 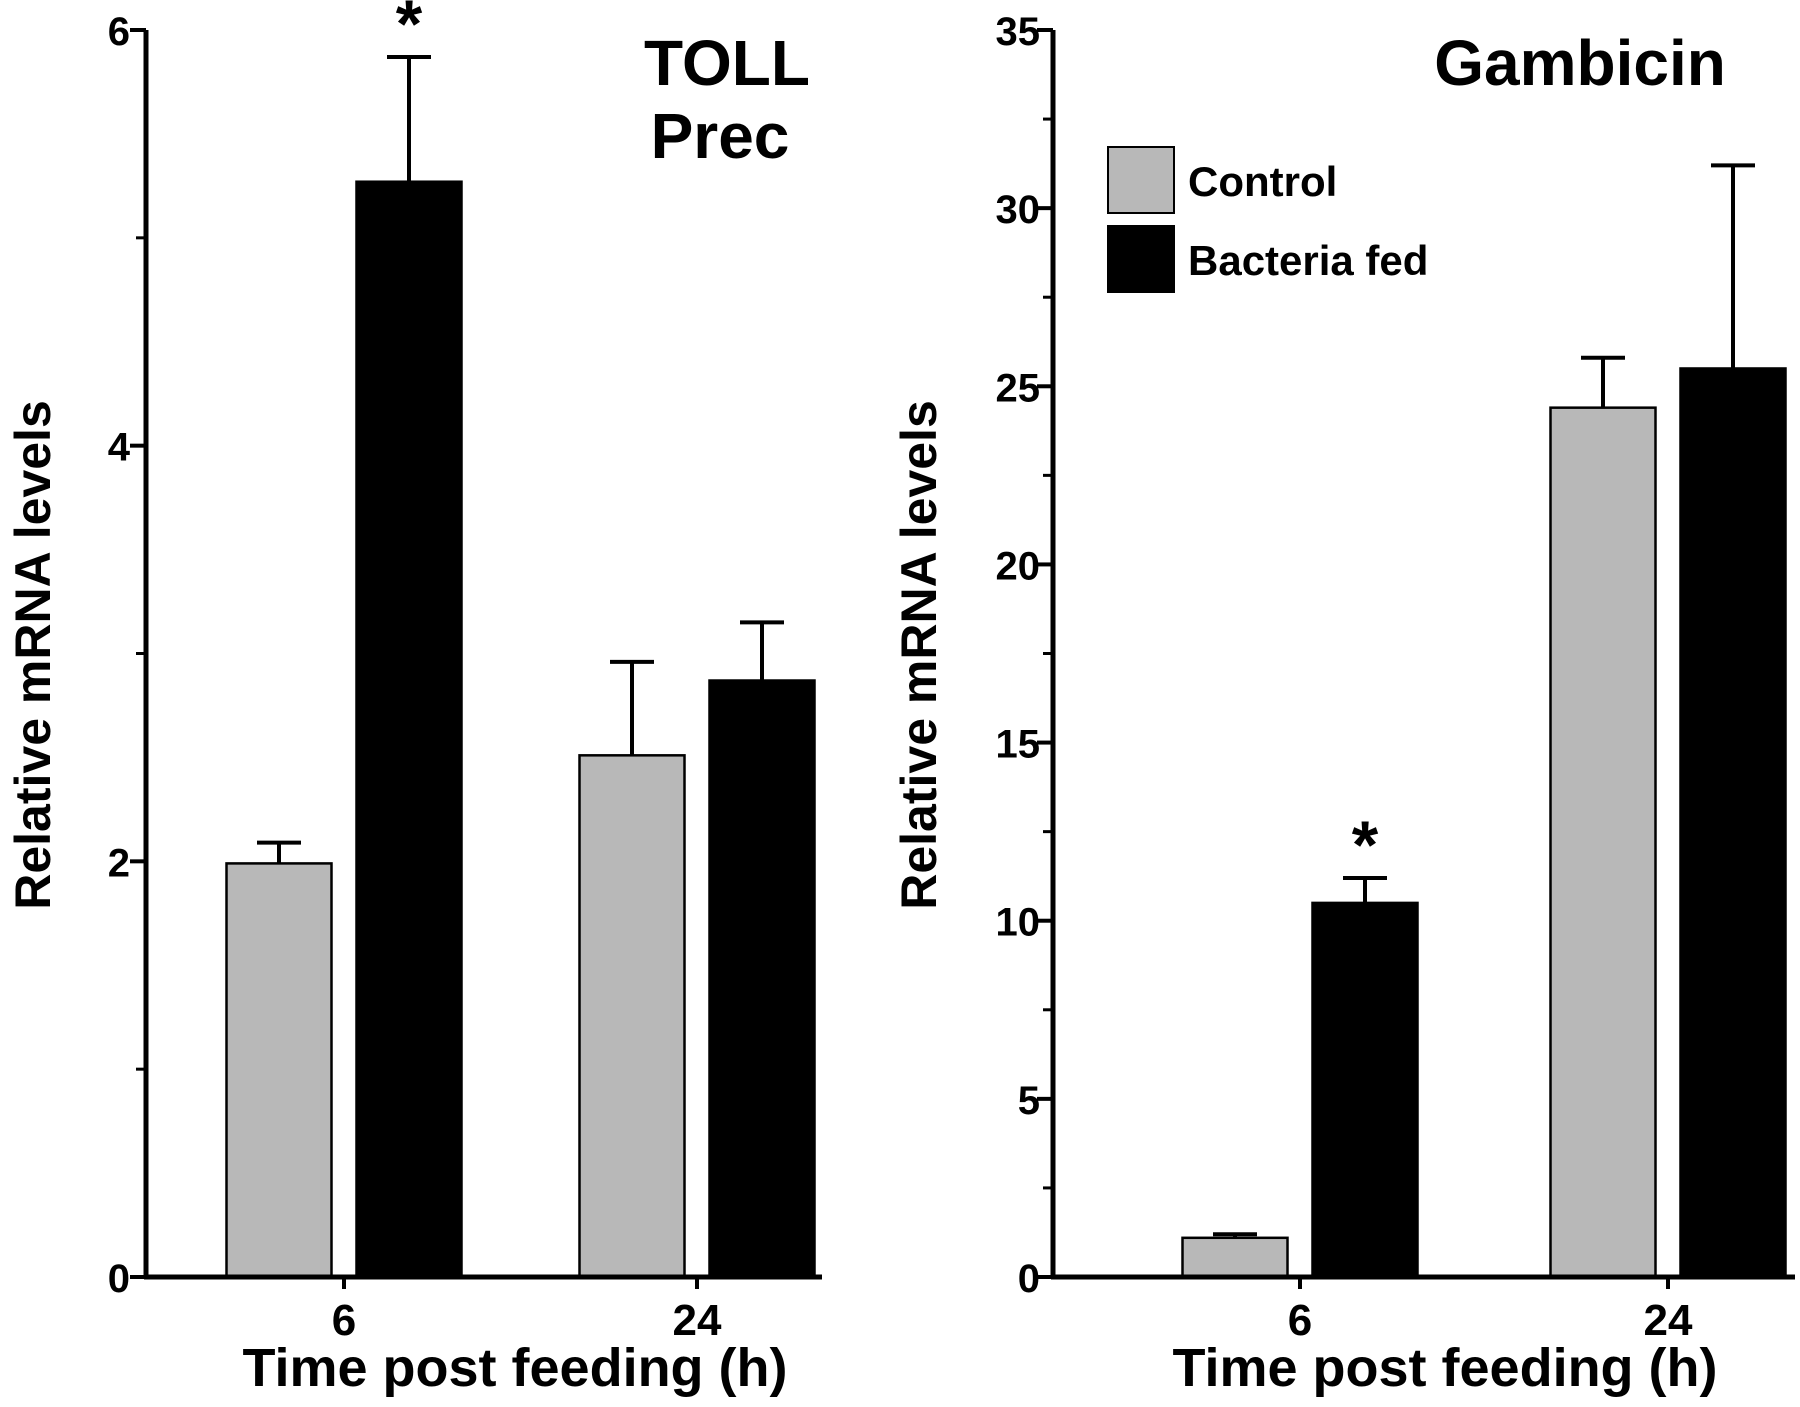 I want to click on gambicin-y-axis-label: Relative mRNA levels, so click(x=919, y=655).